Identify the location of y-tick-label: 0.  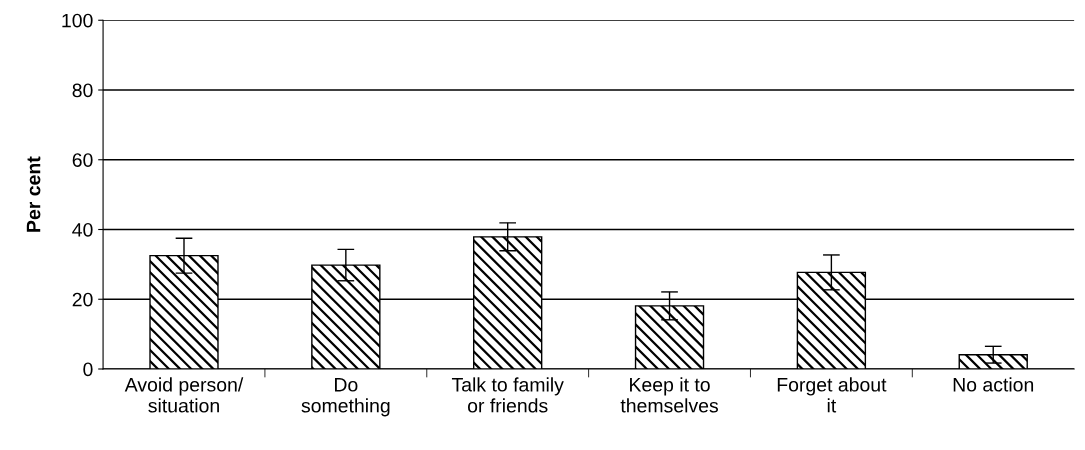
(88, 369).